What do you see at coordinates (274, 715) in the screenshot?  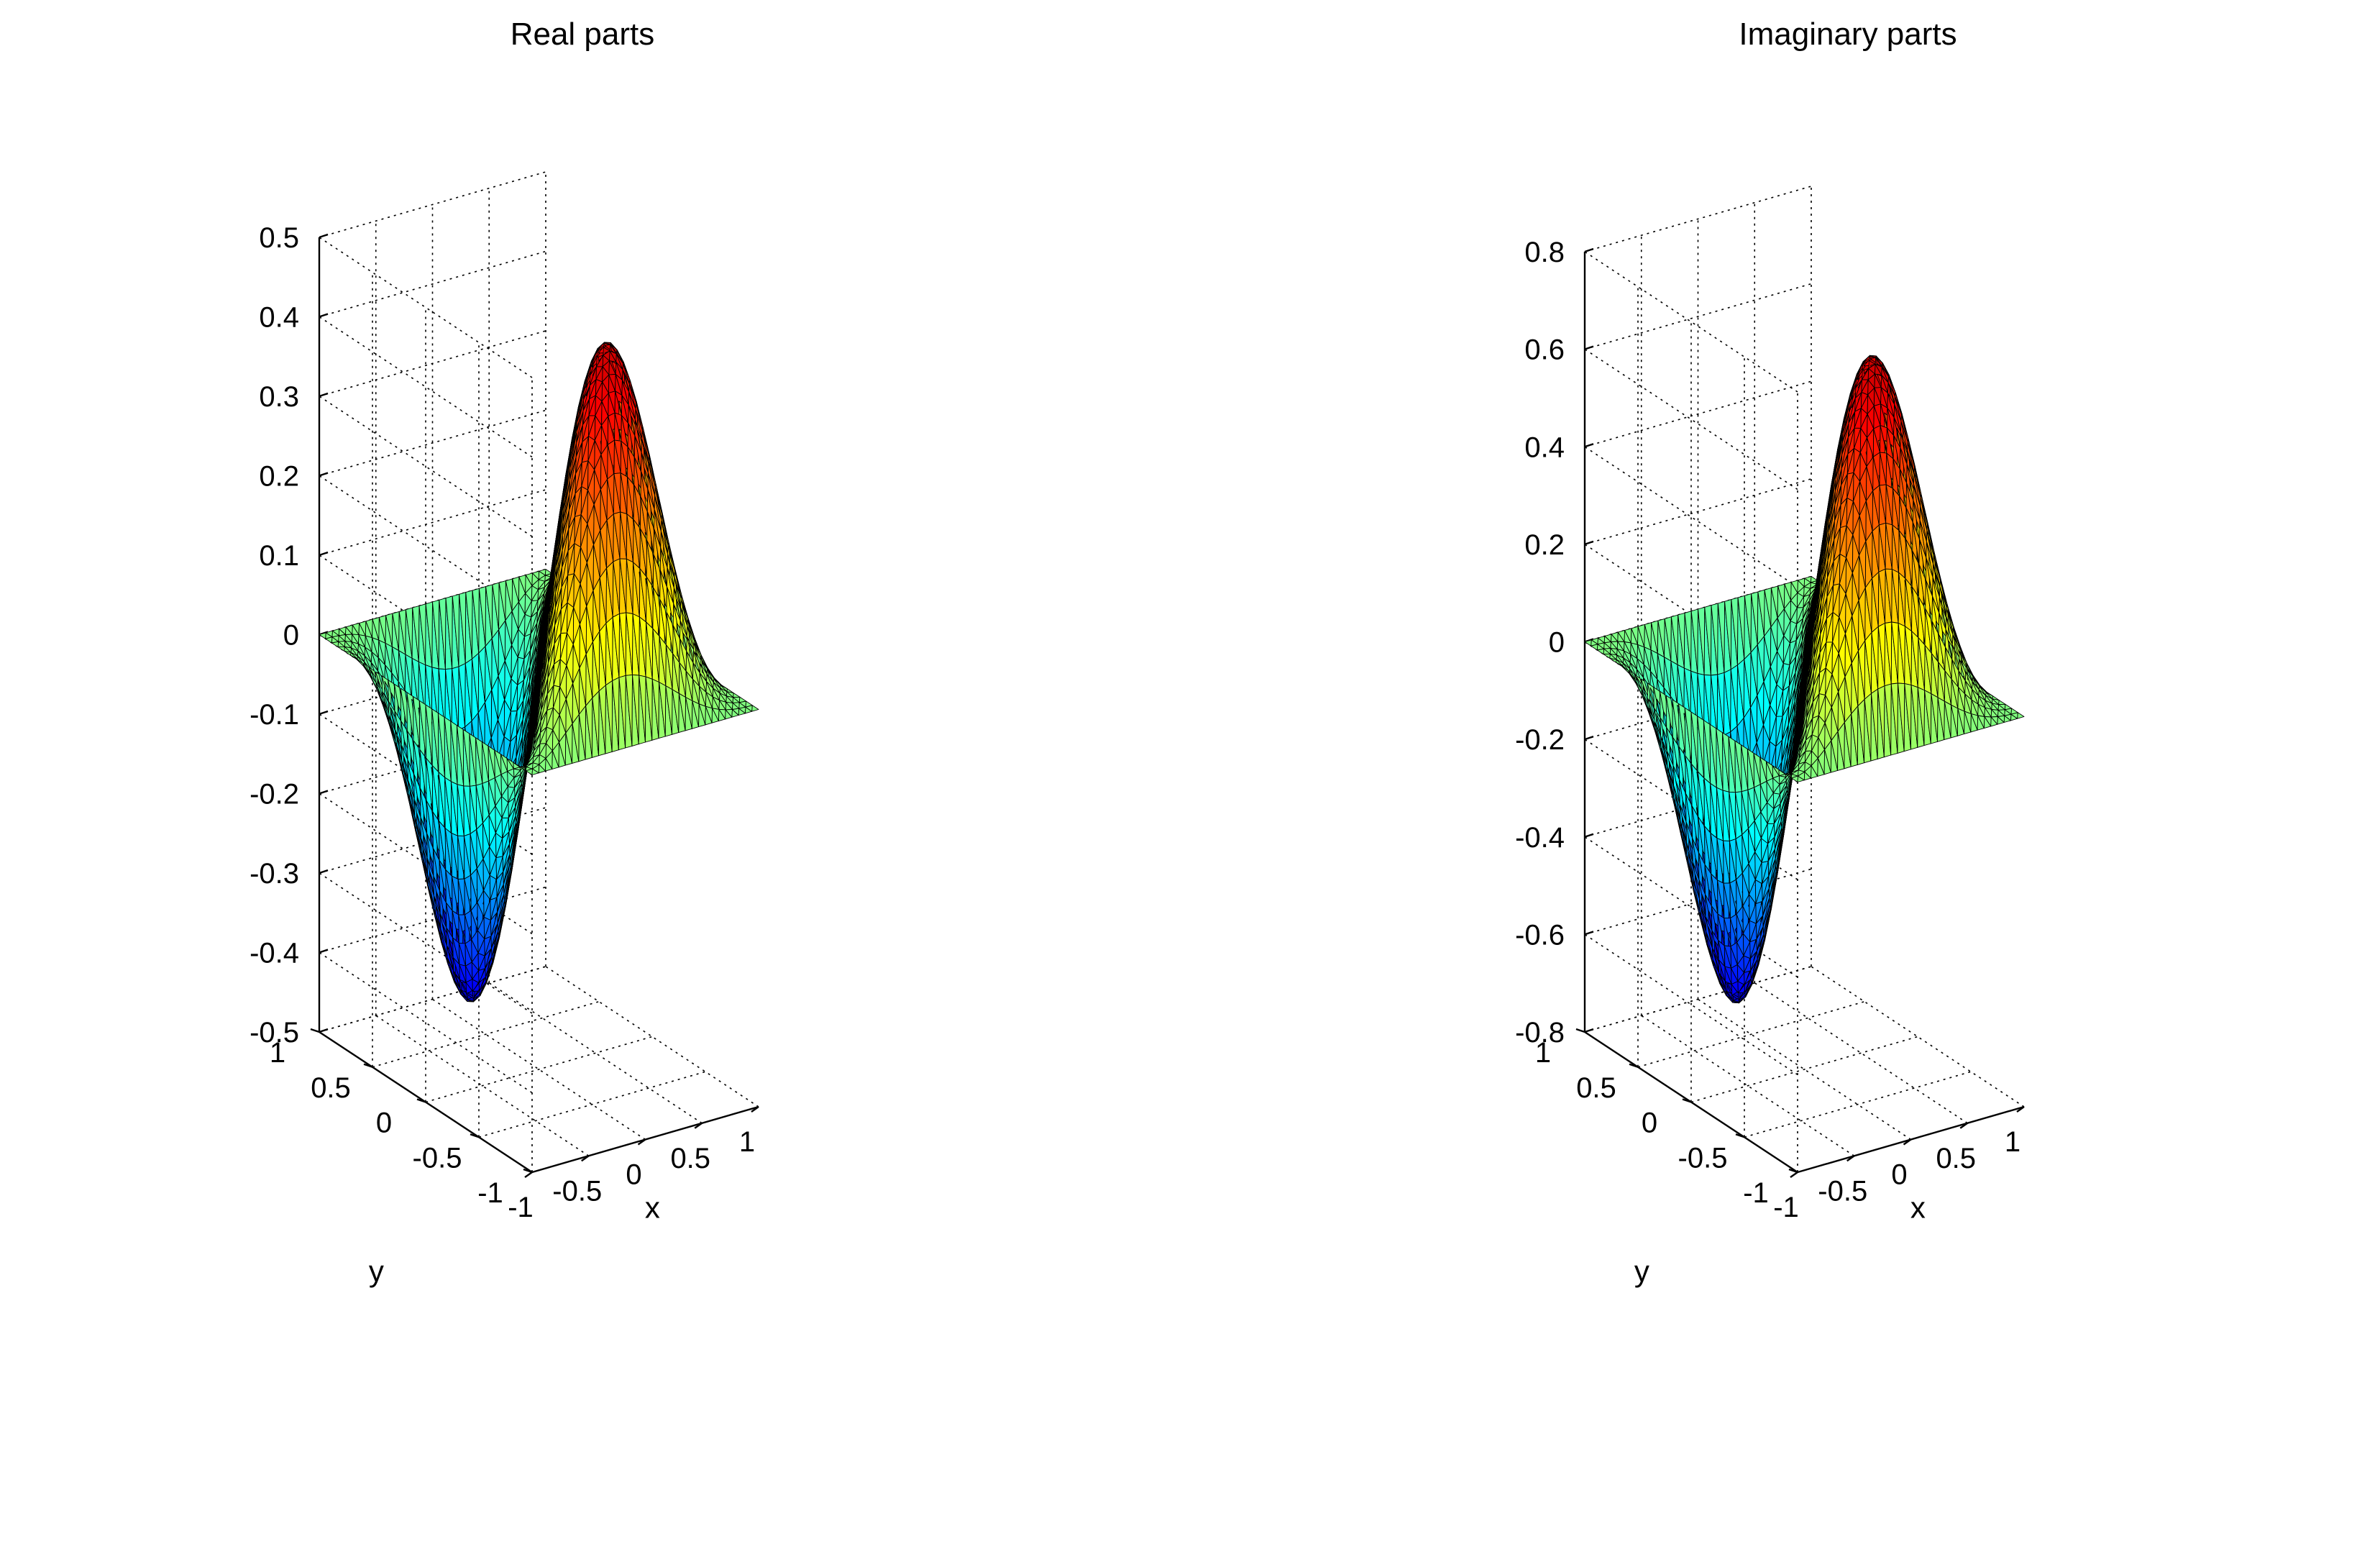 I see `z-tick-label: -0.1` at bounding box center [274, 715].